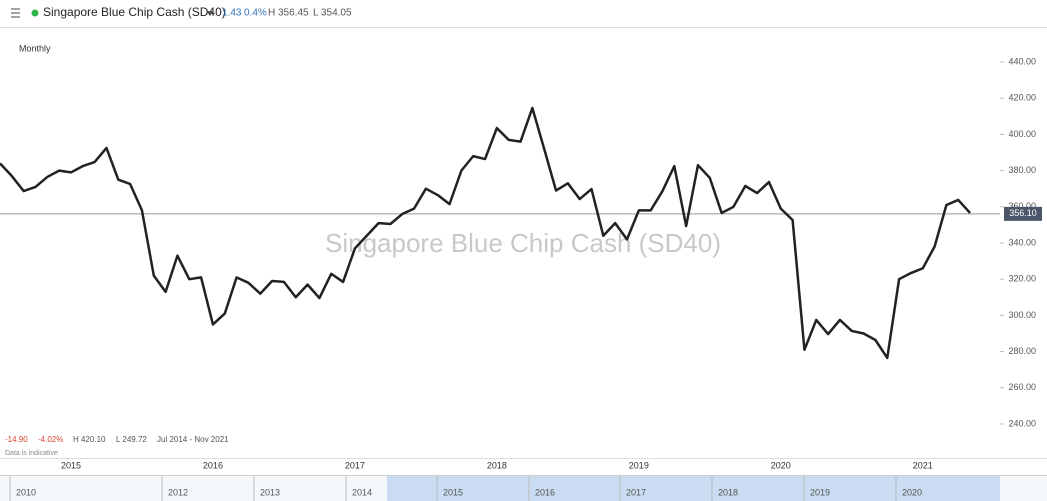 This screenshot has height=501, width=1047. Describe the element at coordinates (71, 465) in the screenshot. I see `x-tick-label: 2015` at that location.